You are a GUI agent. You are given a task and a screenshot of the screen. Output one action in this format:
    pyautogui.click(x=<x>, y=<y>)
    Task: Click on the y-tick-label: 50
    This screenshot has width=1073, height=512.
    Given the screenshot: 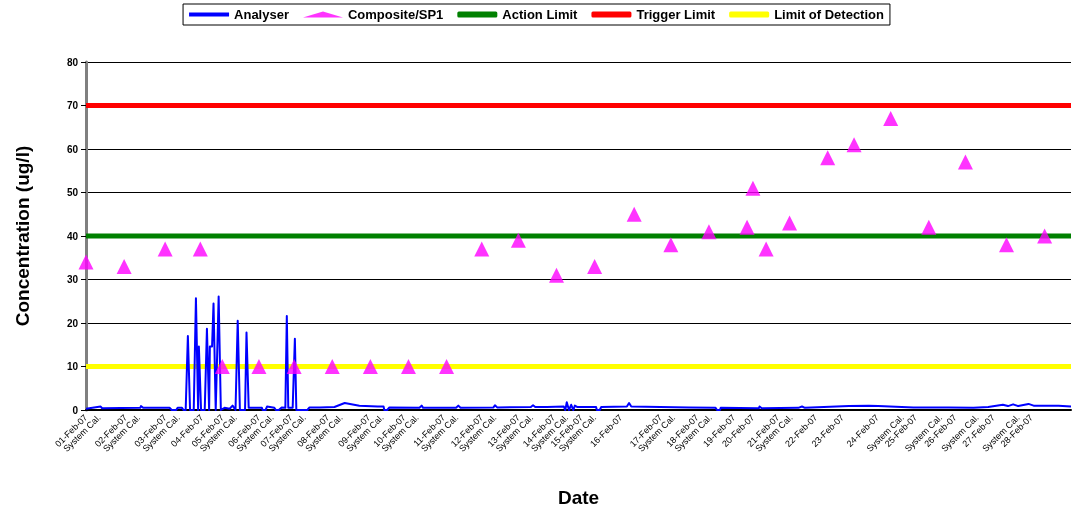 What is the action you would take?
    pyautogui.click(x=72, y=192)
    